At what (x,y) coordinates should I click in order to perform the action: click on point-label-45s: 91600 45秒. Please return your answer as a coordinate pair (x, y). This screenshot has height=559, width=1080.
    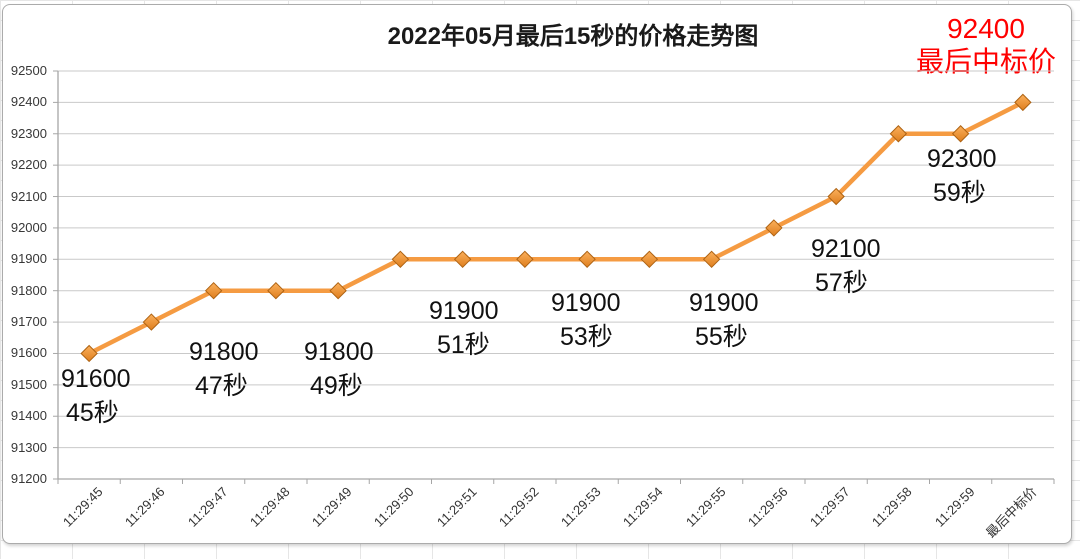
    Looking at the image, I should click on (96, 396).